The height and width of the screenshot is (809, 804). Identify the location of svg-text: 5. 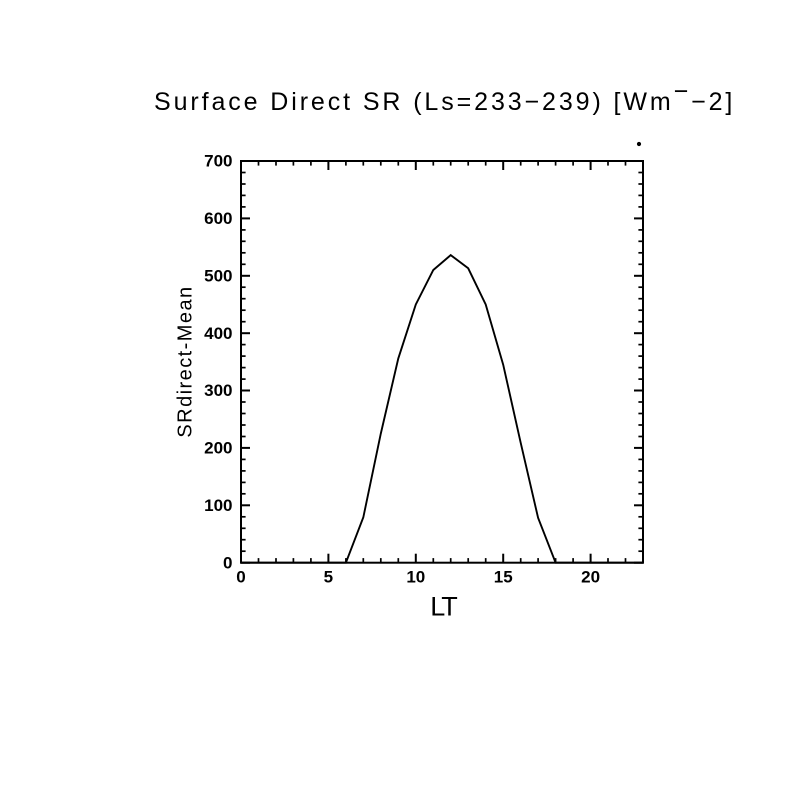
(328, 577).